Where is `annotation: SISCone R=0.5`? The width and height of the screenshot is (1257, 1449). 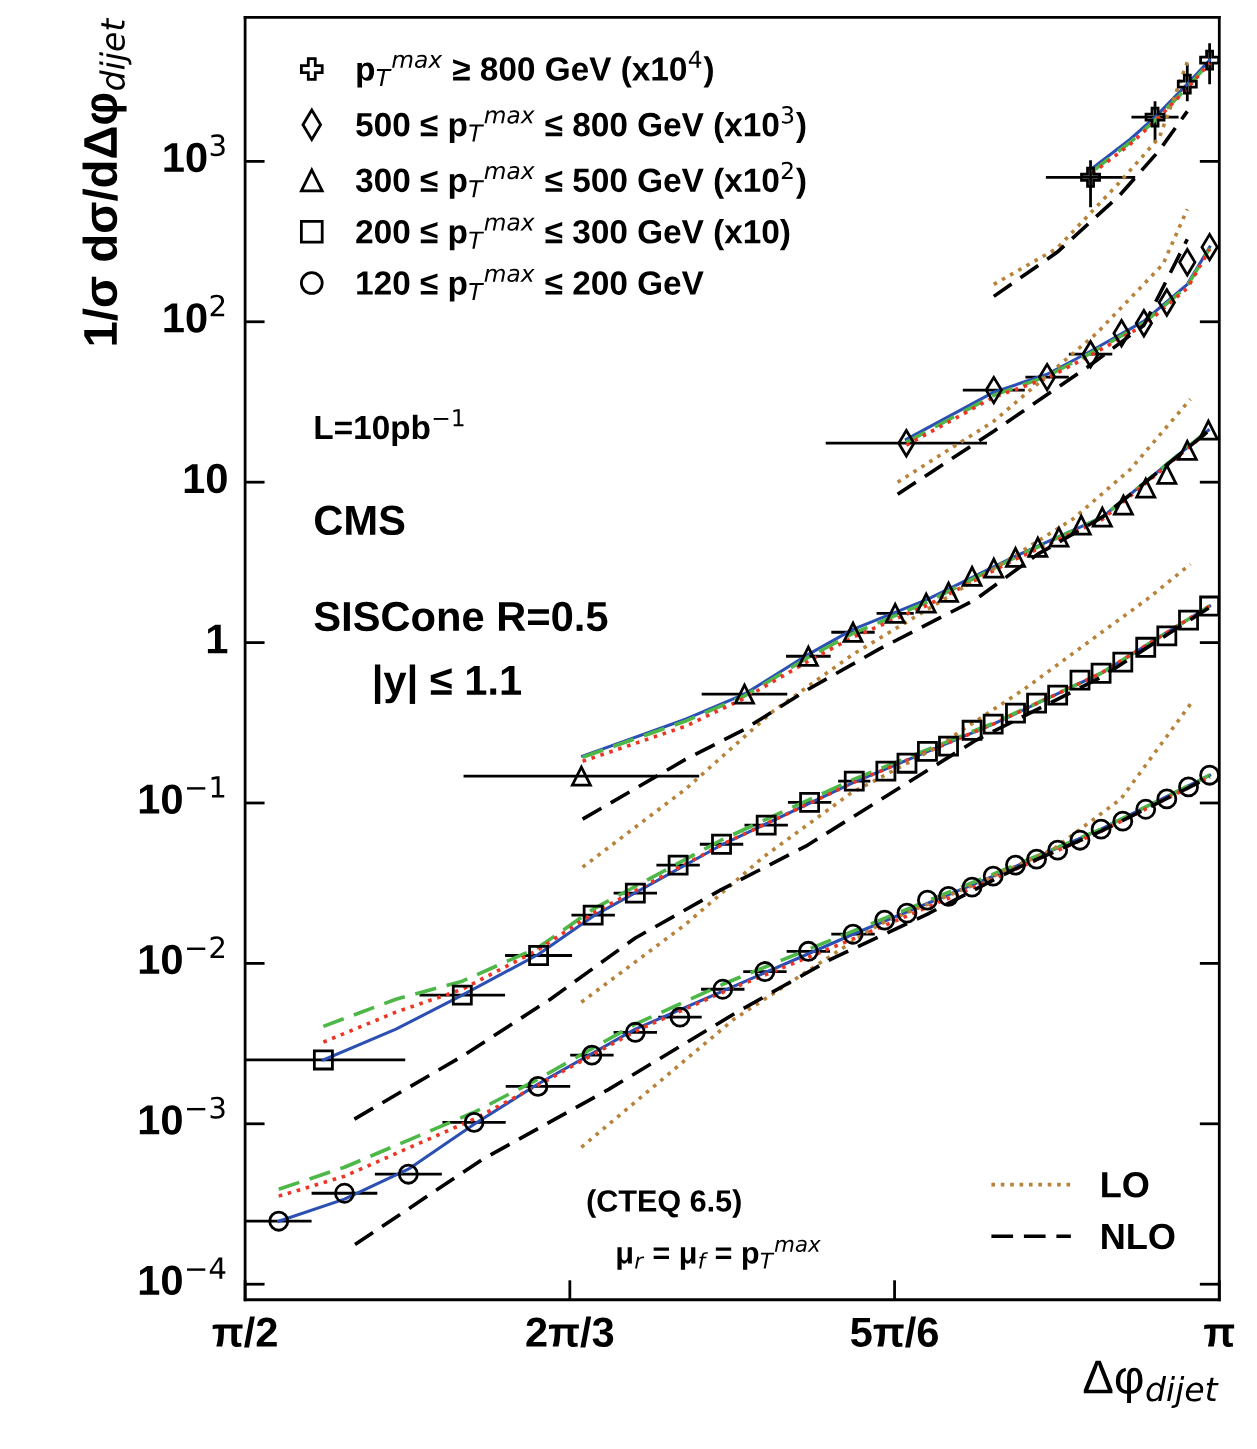 annotation: SISCone R=0.5 is located at coordinates (461, 616).